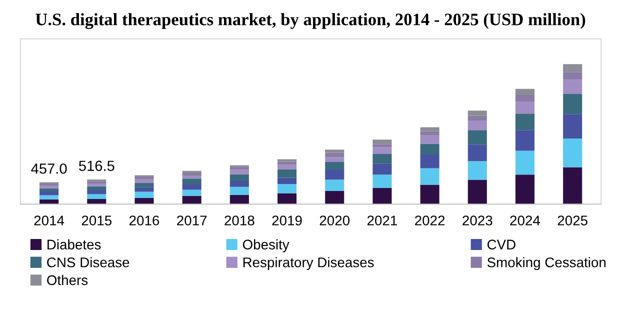 The image size is (621, 324). What do you see at coordinates (573, 221) in the screenshot?
I see `x-tick-label: 2025` at bounding box center [573, 221].